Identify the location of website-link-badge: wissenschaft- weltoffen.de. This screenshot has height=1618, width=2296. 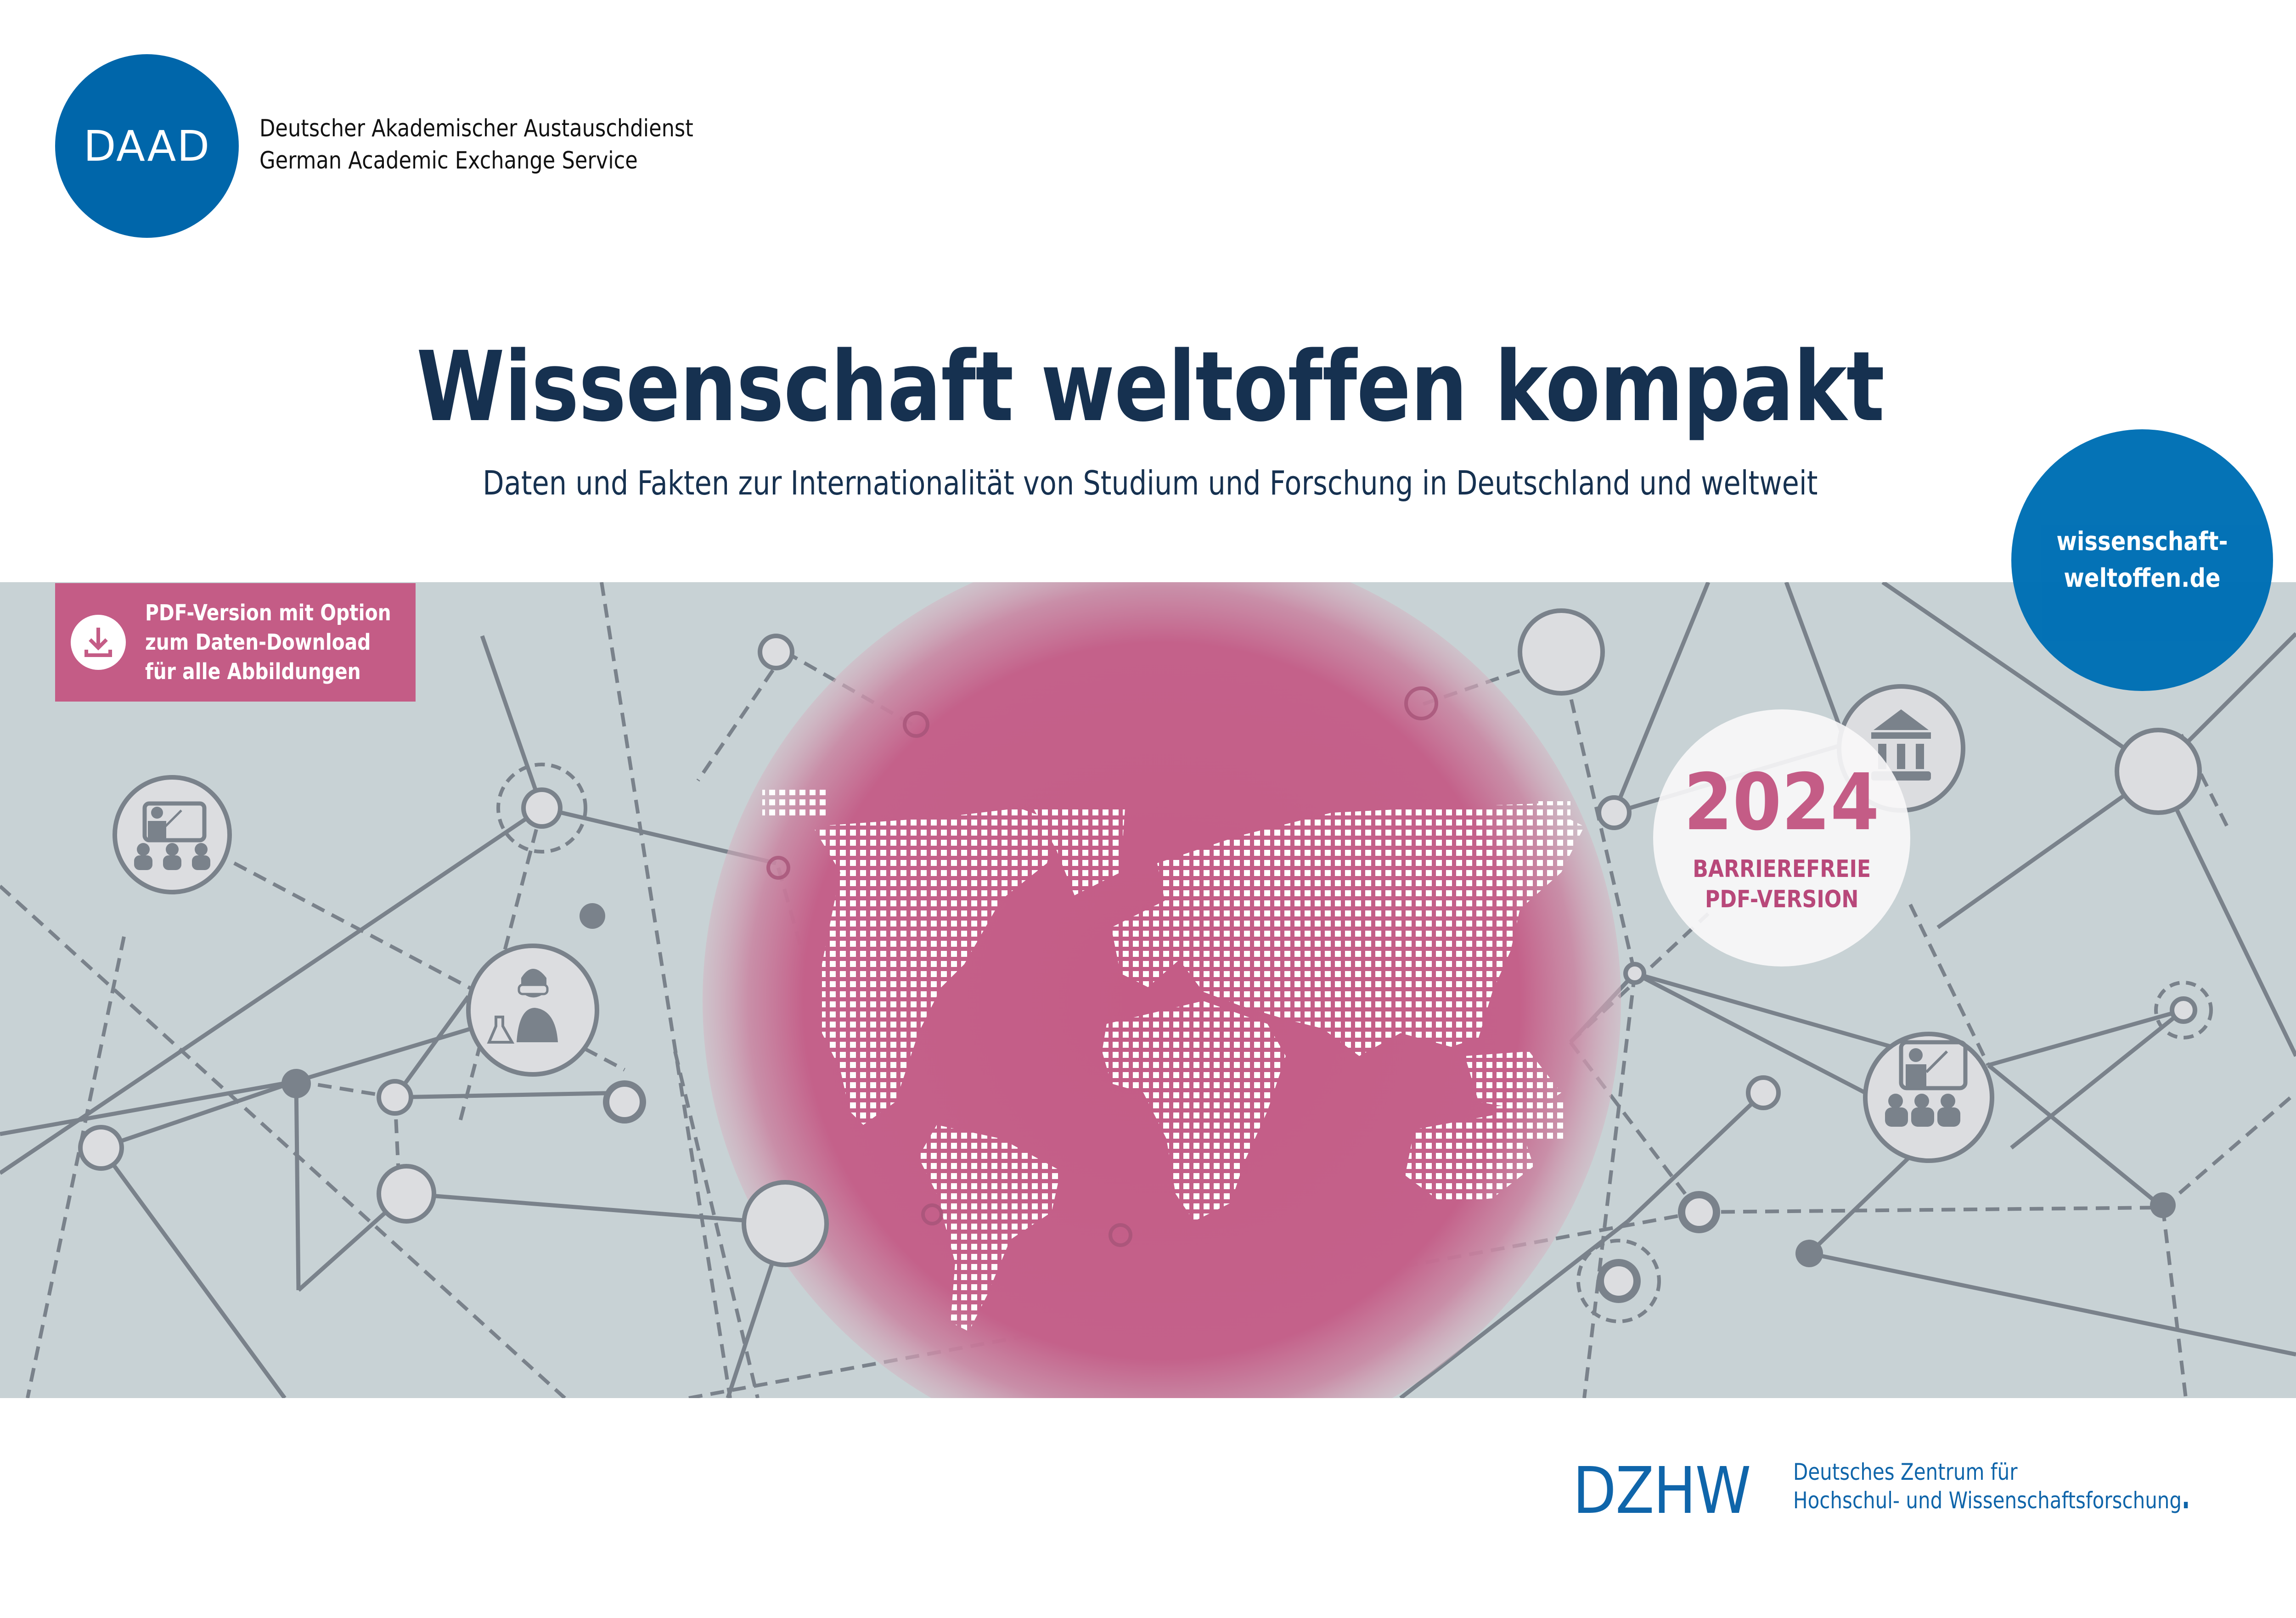
(2142, 560).